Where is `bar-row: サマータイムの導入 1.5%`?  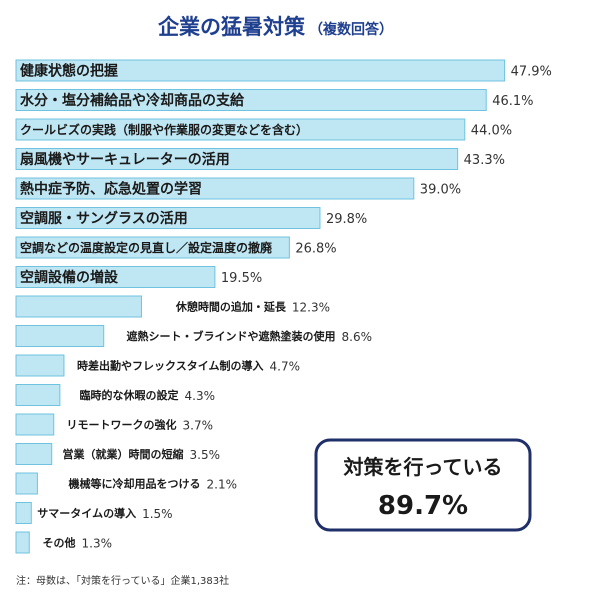 bar-row: サマータイムの導入 1.5% is located at coordinates (94, 513).